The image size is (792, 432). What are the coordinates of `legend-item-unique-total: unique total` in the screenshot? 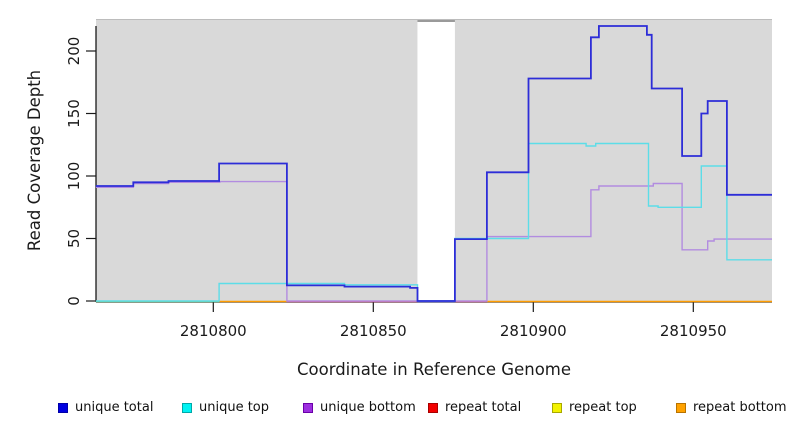 It's located at (105, 407).